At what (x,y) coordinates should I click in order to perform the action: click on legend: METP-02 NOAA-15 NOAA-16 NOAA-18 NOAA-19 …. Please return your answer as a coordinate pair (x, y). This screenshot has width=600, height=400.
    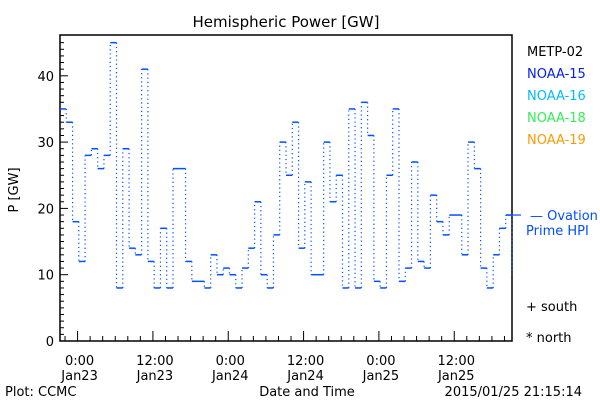
    Looking at the image, I should click on (562, 195).